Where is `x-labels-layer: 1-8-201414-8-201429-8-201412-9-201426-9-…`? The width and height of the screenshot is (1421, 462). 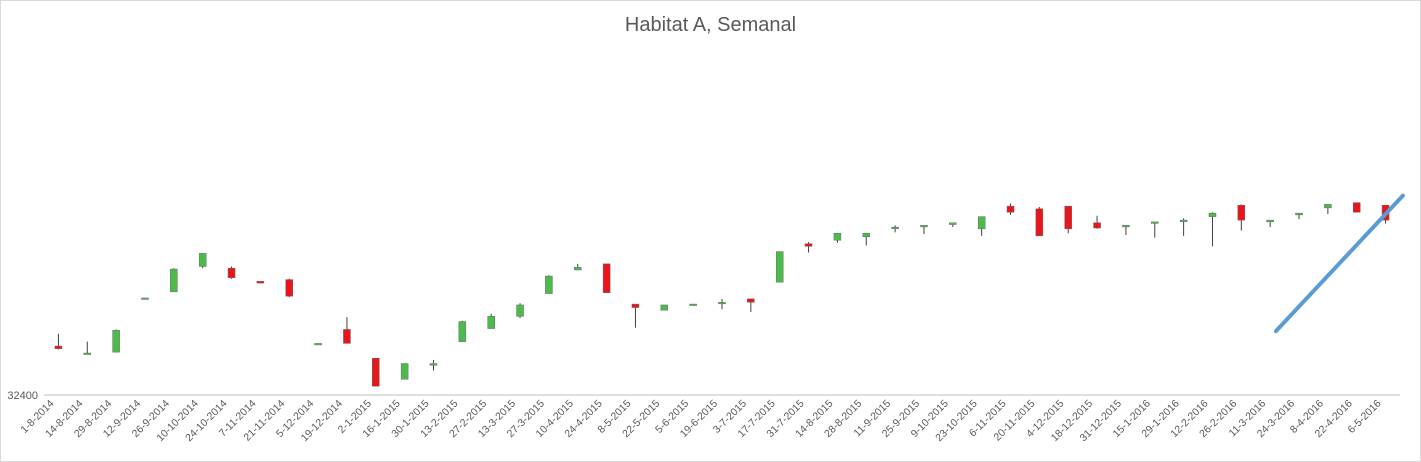 x-labels-layer: 1-8-201414-8-201429-8-201412-9-201426-9-… is located at coordinates (700, 421).